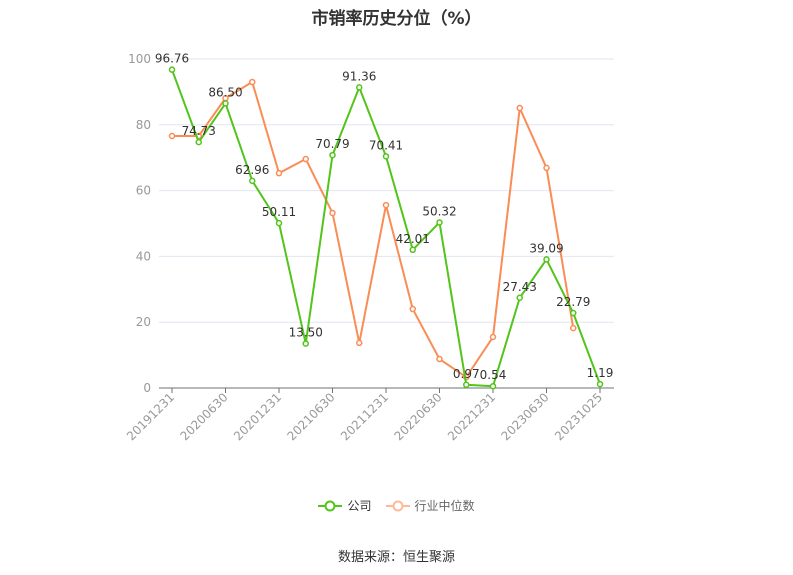 This screenshot has width=793, height=575. Describe the element at coordinates (172, 59) in the screenshot. I see `data-label: 96.76` at that location.